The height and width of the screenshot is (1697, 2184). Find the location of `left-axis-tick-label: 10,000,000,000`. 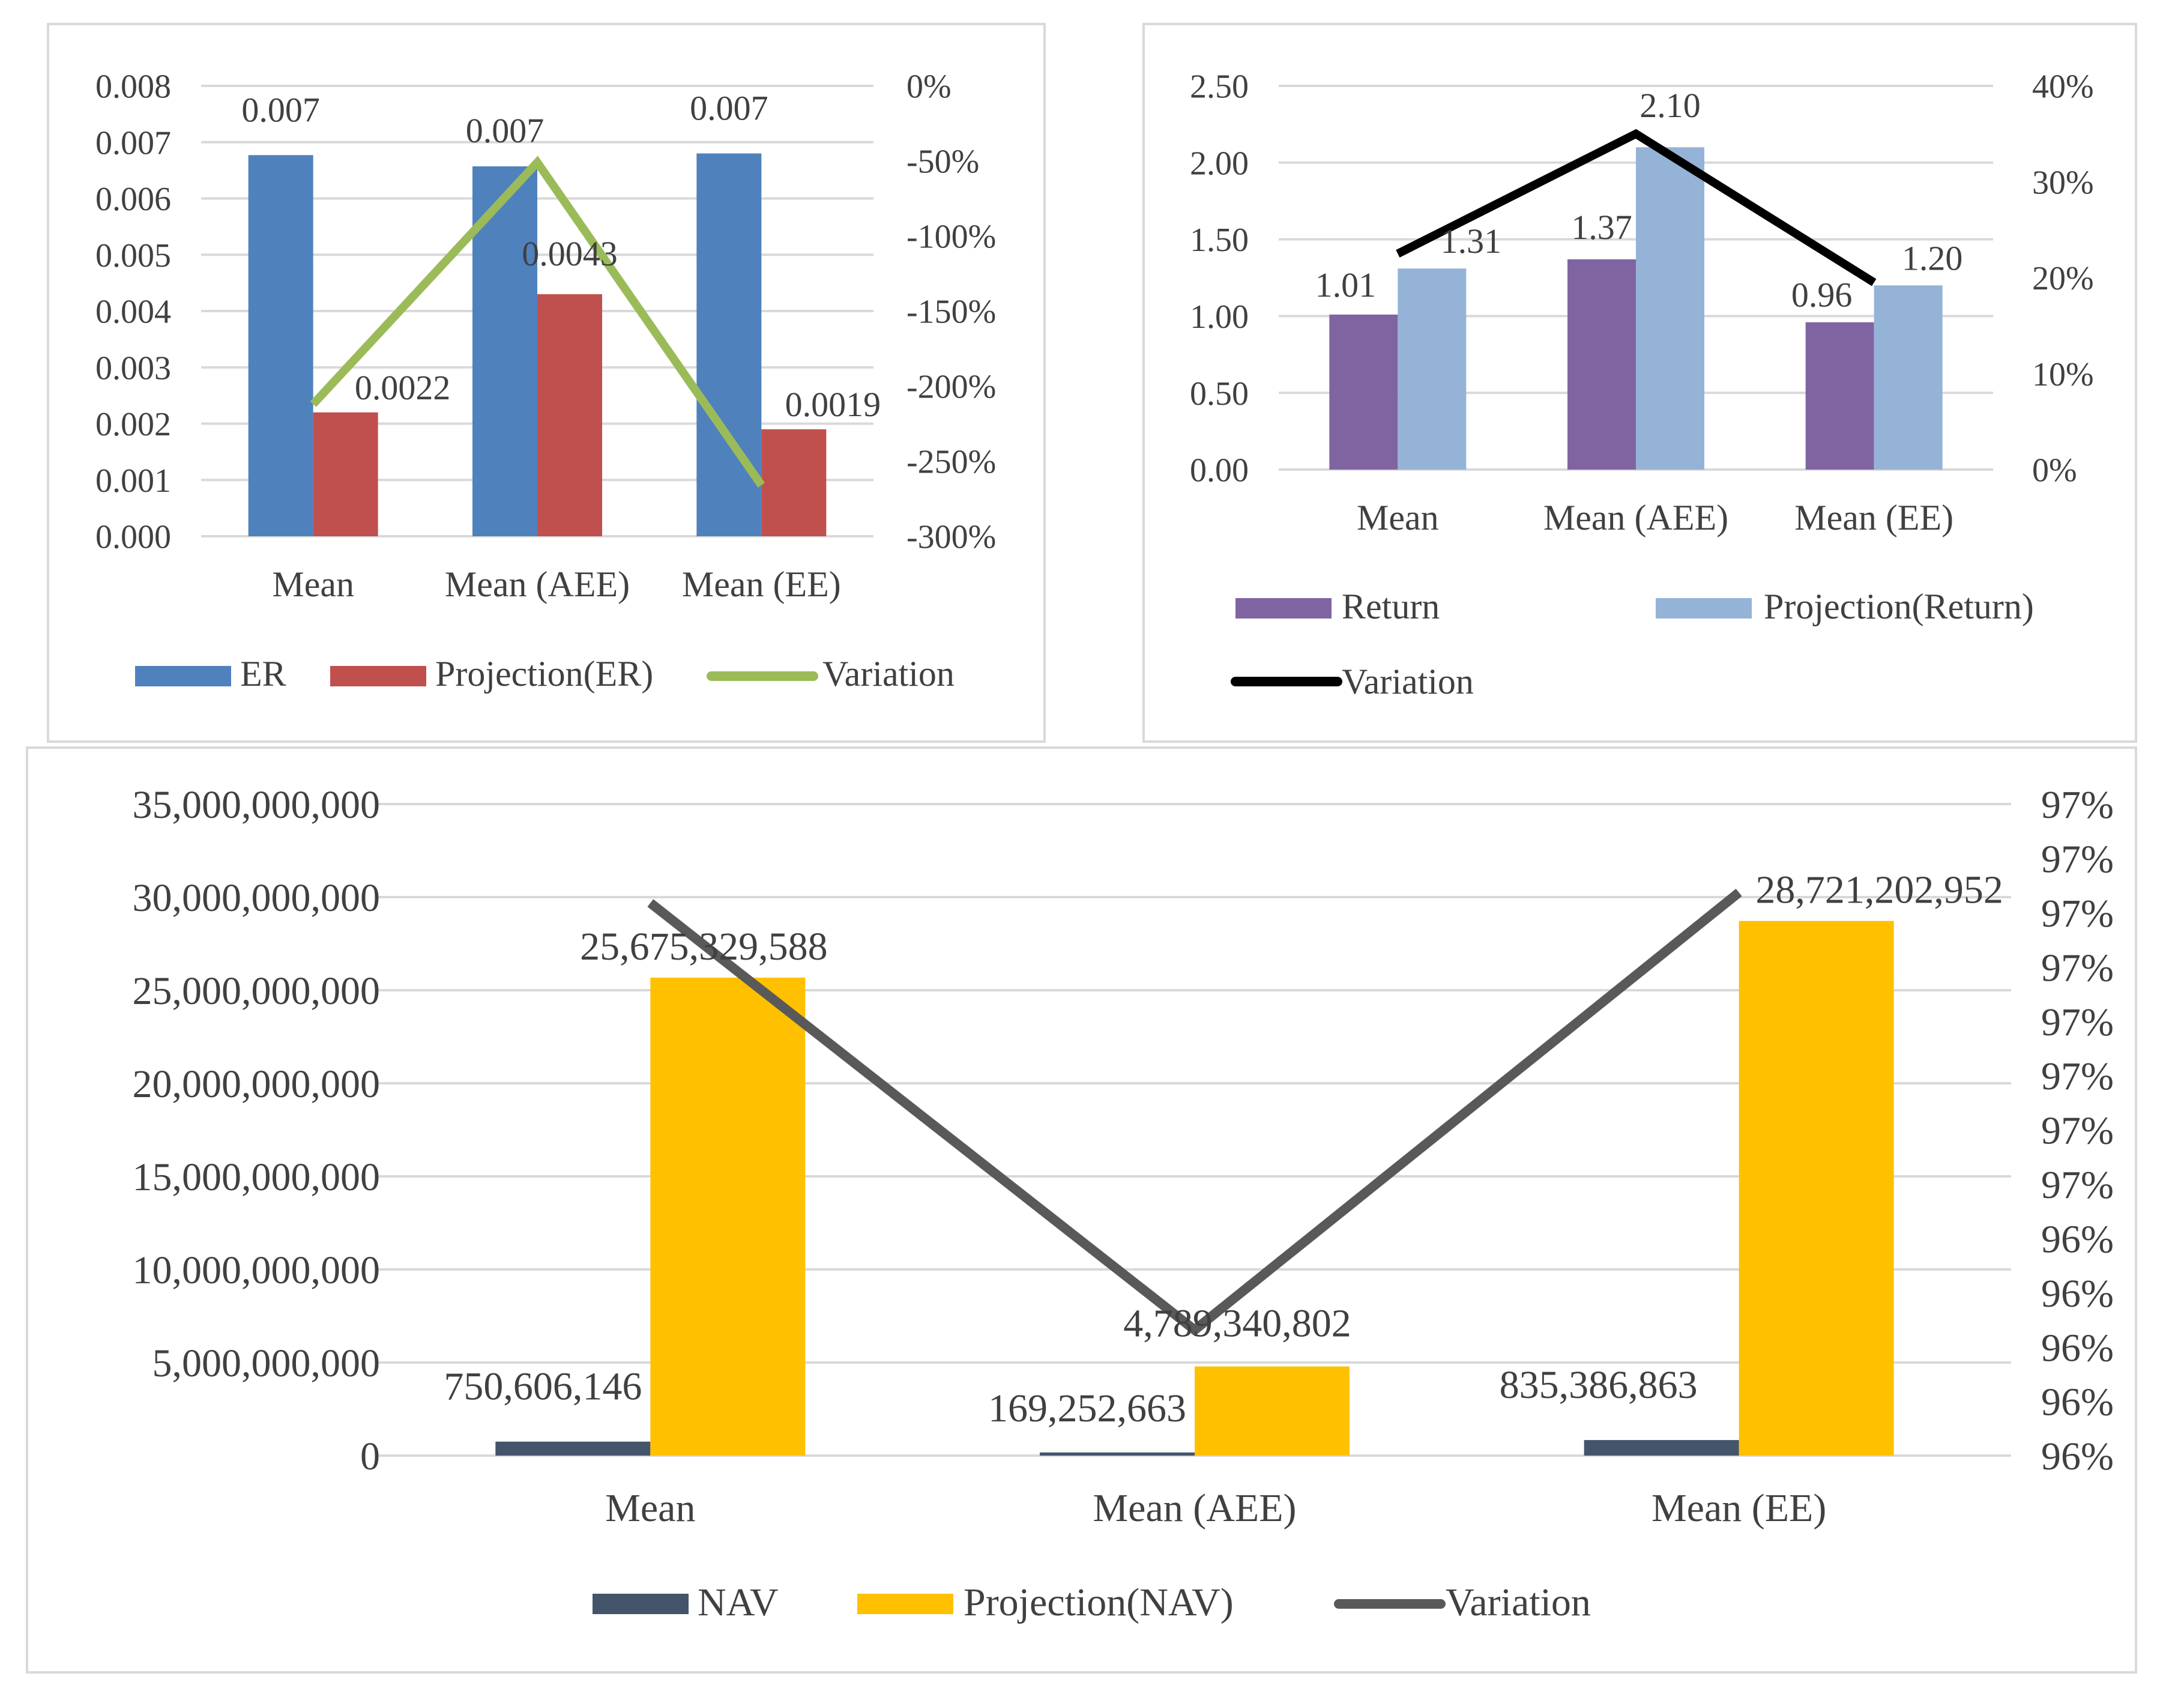

left-axis-tick-label: 10,000,000,000 is located at coordinates (257, 1270).